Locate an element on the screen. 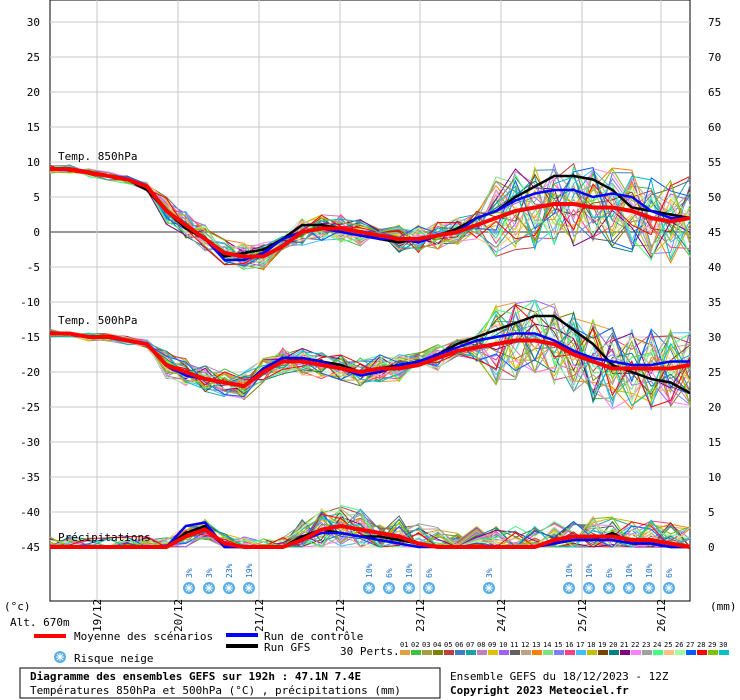 This screenshot has width=740, height=700. snow-risk-pct: 23% is located at coordinates (229, 570).